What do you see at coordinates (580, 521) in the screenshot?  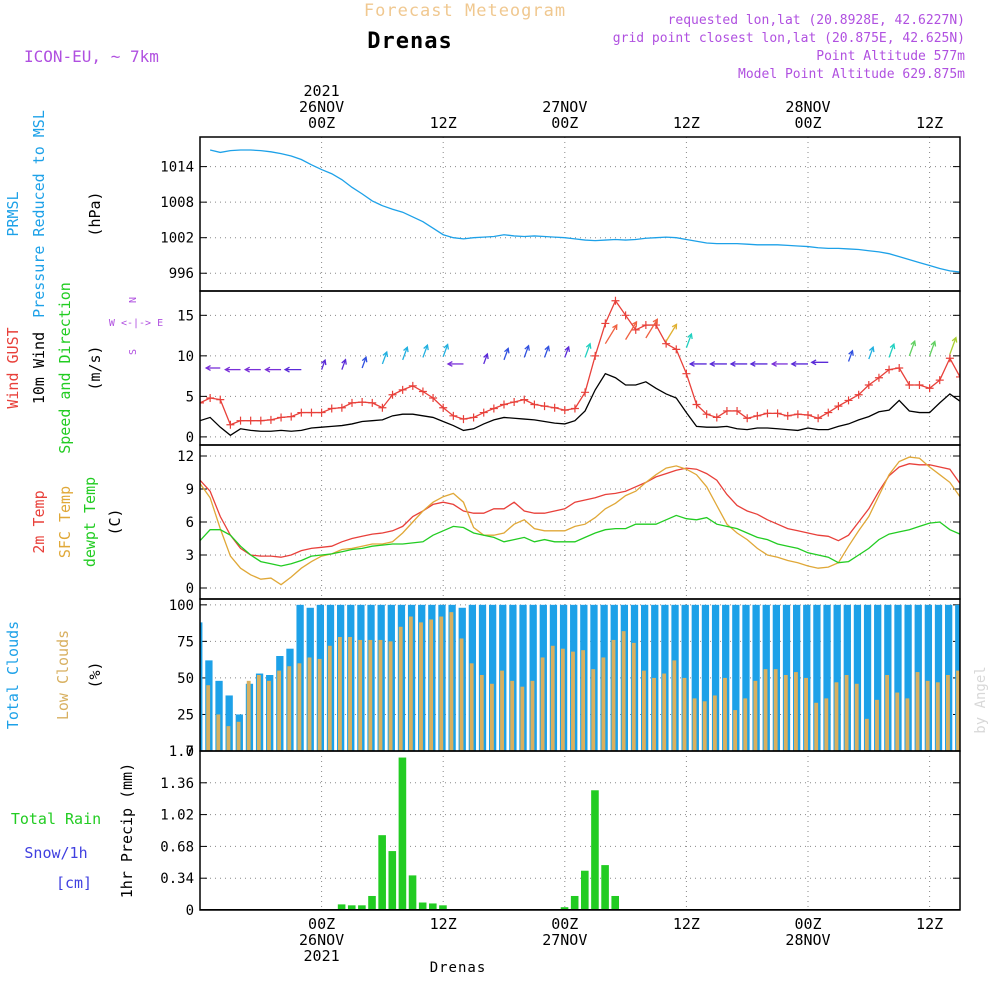 I see `panel-plot` at bounding box center [580, 521].